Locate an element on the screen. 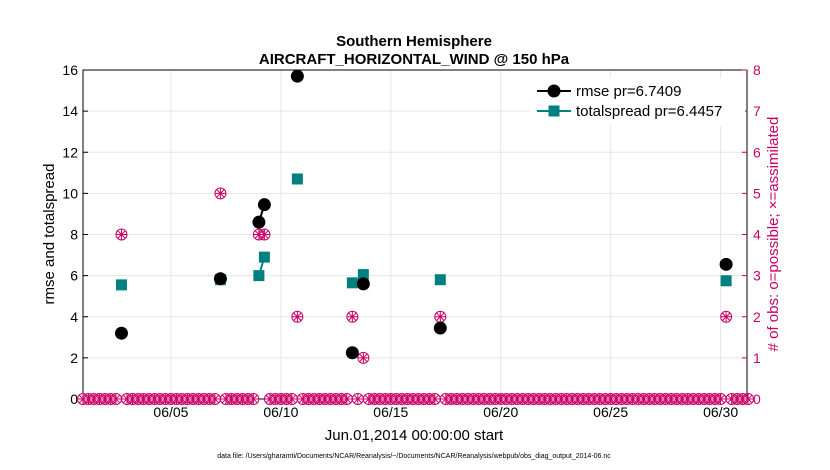 Image resolution: width=830 pixels, height=470 pixels. y-right-tick-label: 8 is located at coordinates (757, 70).